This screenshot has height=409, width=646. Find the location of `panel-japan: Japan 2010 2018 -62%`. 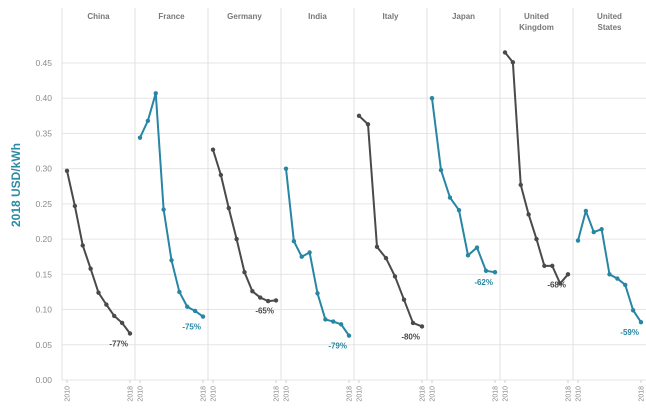

panel-japan: Japan 2010 2018 -62% is located at coordinates (463, 205).